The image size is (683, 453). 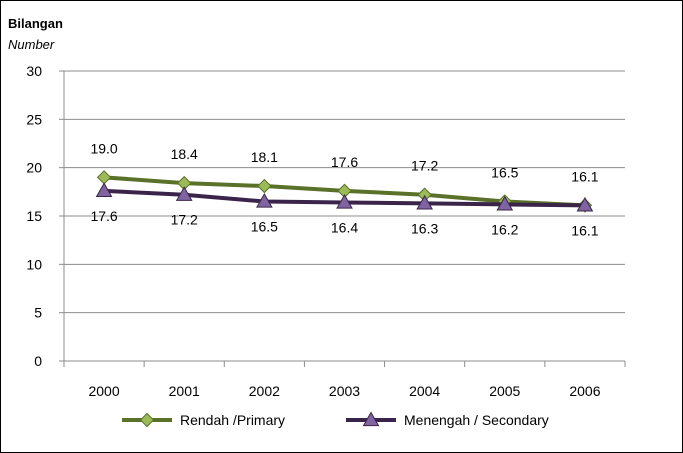 What do you see at coordinates (344, 227) in the screenshot?
I see `secondary-data-label: 16.4` at bounding box center [344, 227].